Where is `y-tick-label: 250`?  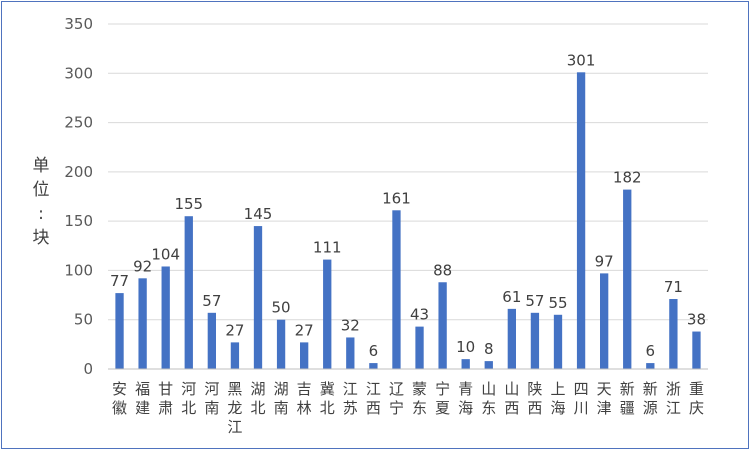
y-tick-label: 250 is located at coordinates (78, 123).